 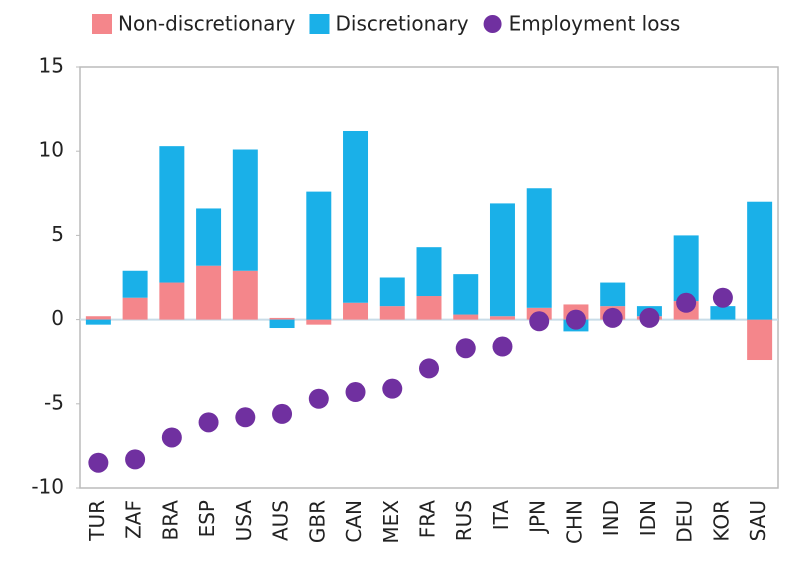 What do you see at coordinates (207, 24) in the screenshot?
I see `legend-label: Non-discretionary` at bounding box center [207, 24].